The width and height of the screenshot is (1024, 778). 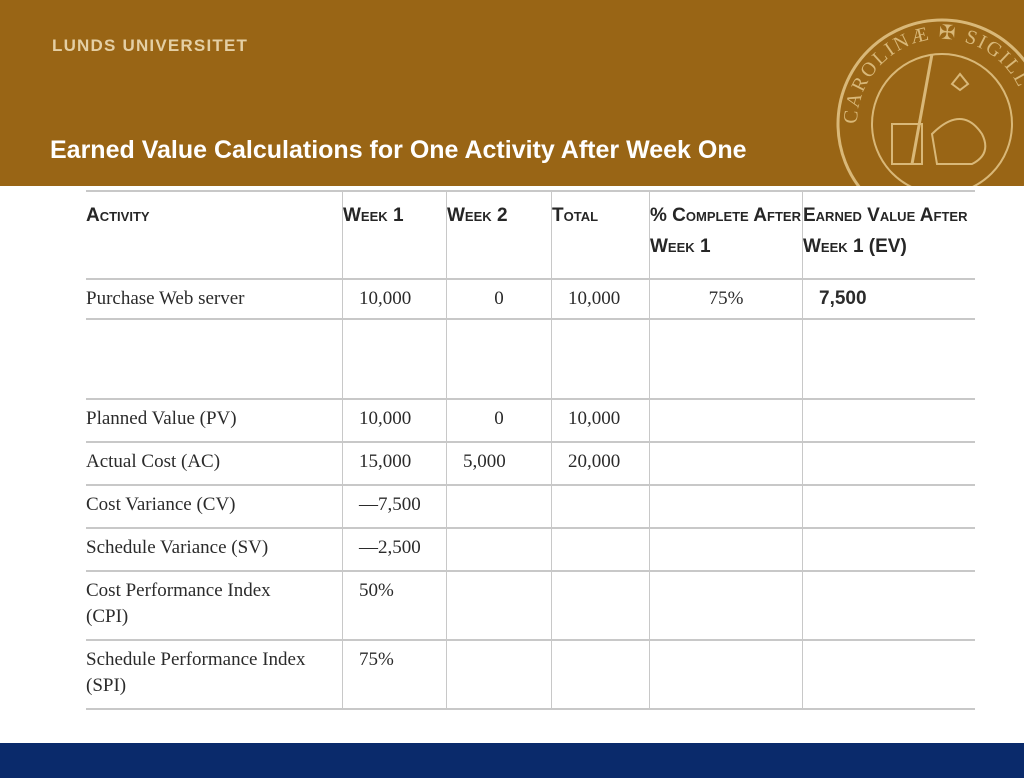 I want to click on cell-percent-complete: 75%, so click(x=726, y=298).